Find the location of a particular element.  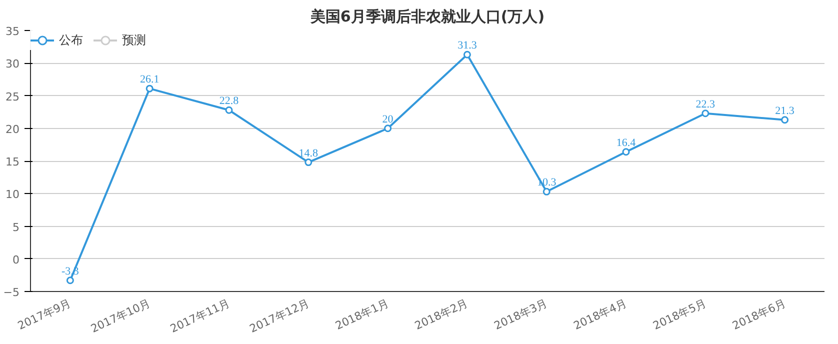

x-tick-label: 2017年9月 is located at coordinates (44, 314).